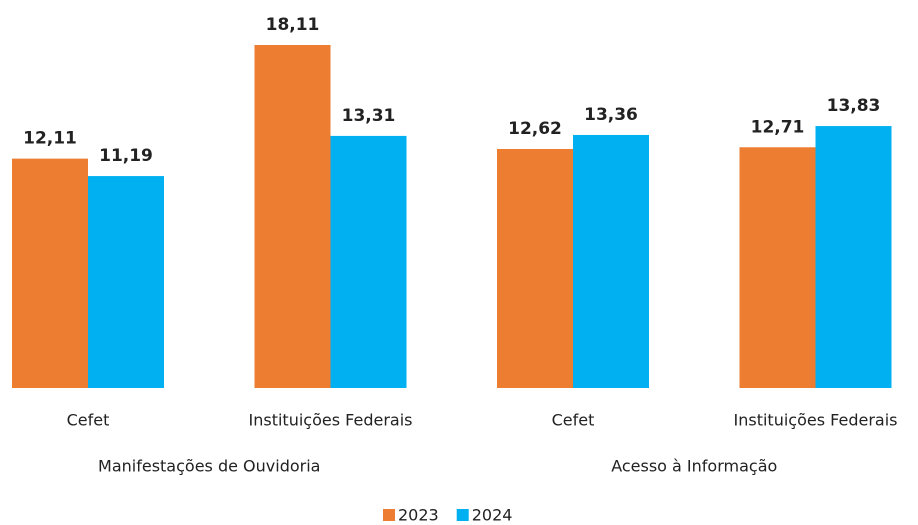 The height and width of the screenshot is (525, 918). Describe the element at coordinates (369, 116) in the screenshot. I see `value-label: 13,31` at that location.